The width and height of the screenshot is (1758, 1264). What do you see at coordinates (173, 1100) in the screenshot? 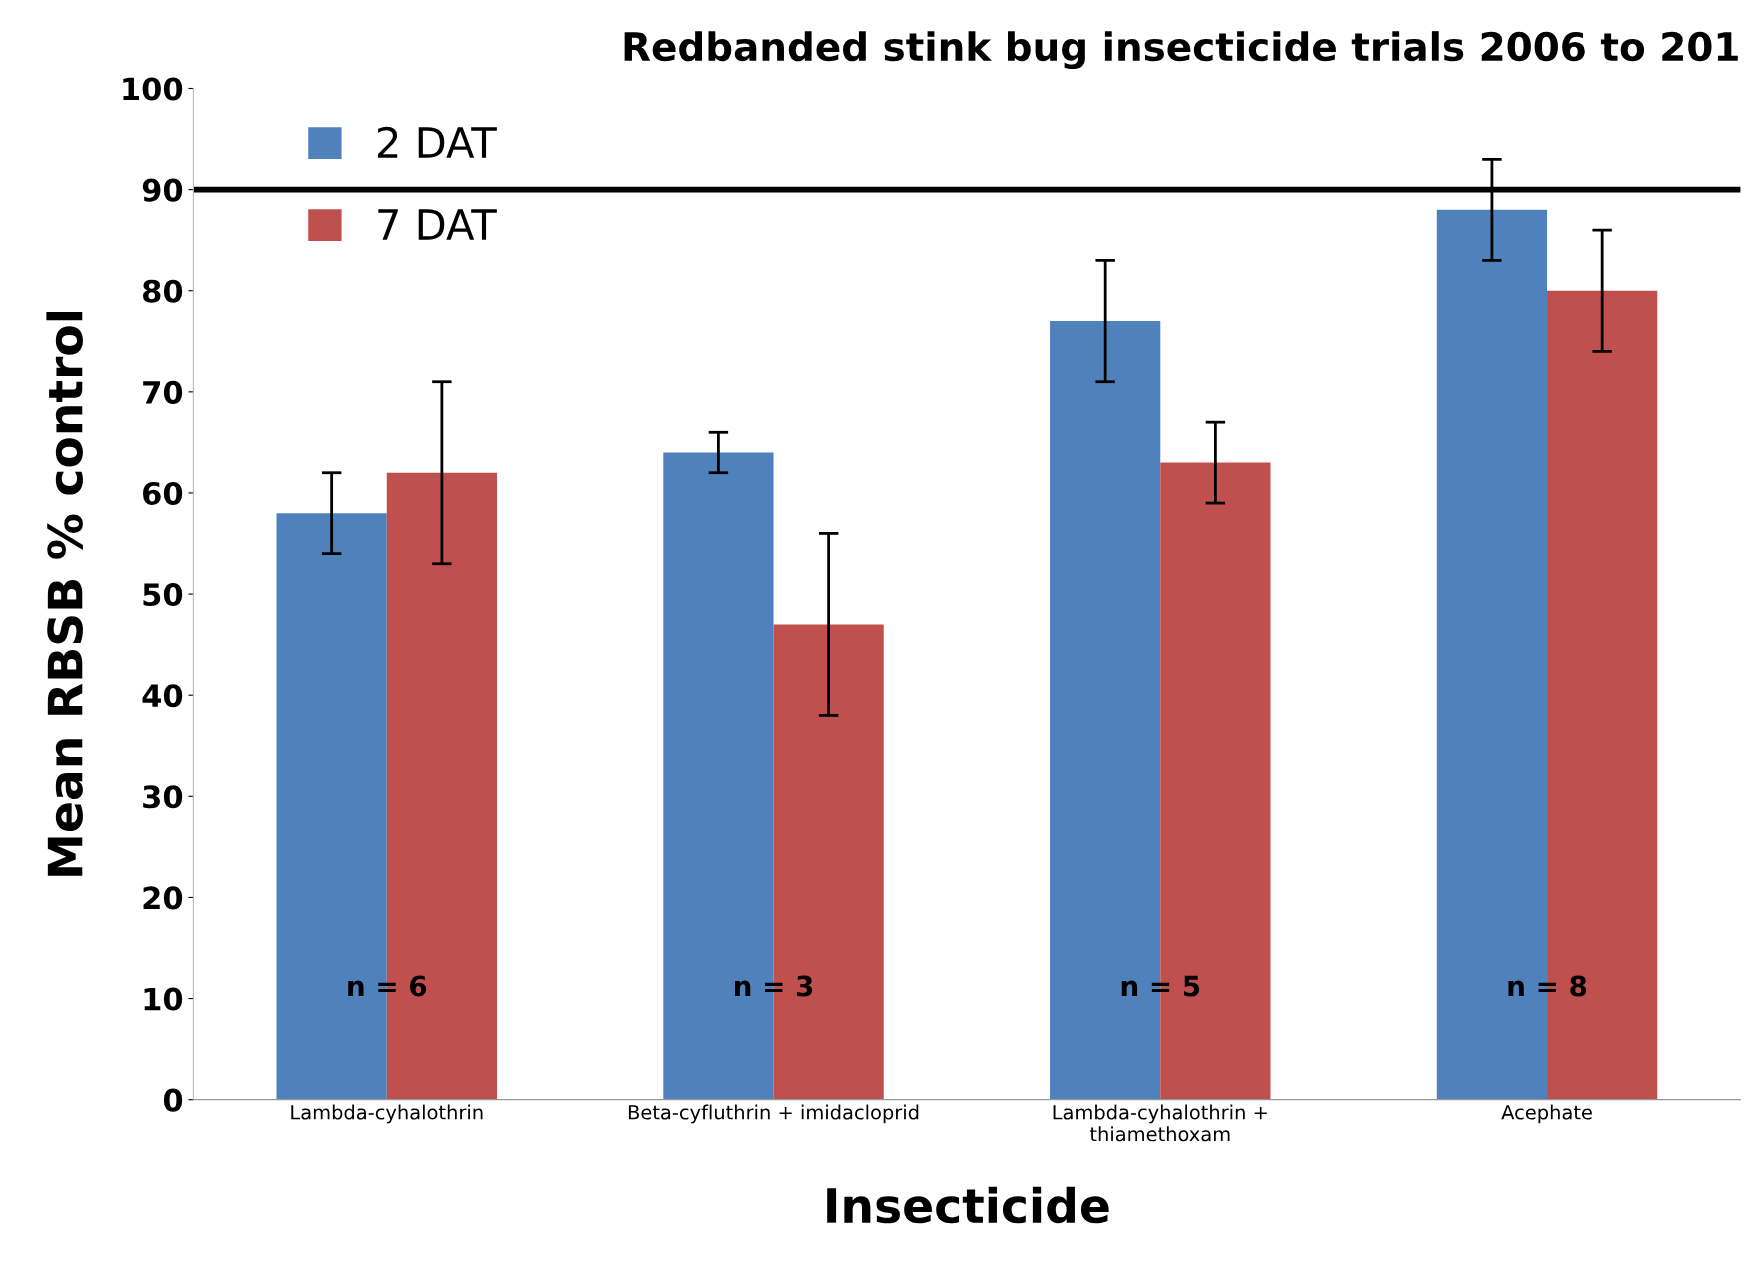
I see `y-tick-label: 0` at bounding box center [173, 1100].